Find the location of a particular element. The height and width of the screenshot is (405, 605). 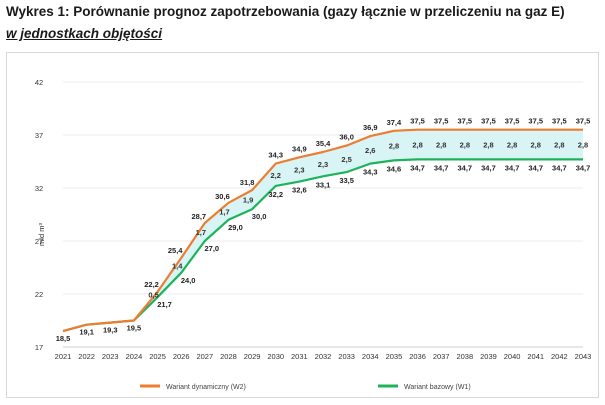

w1-data-label: 33,1 is located at coordinates (323, 184).